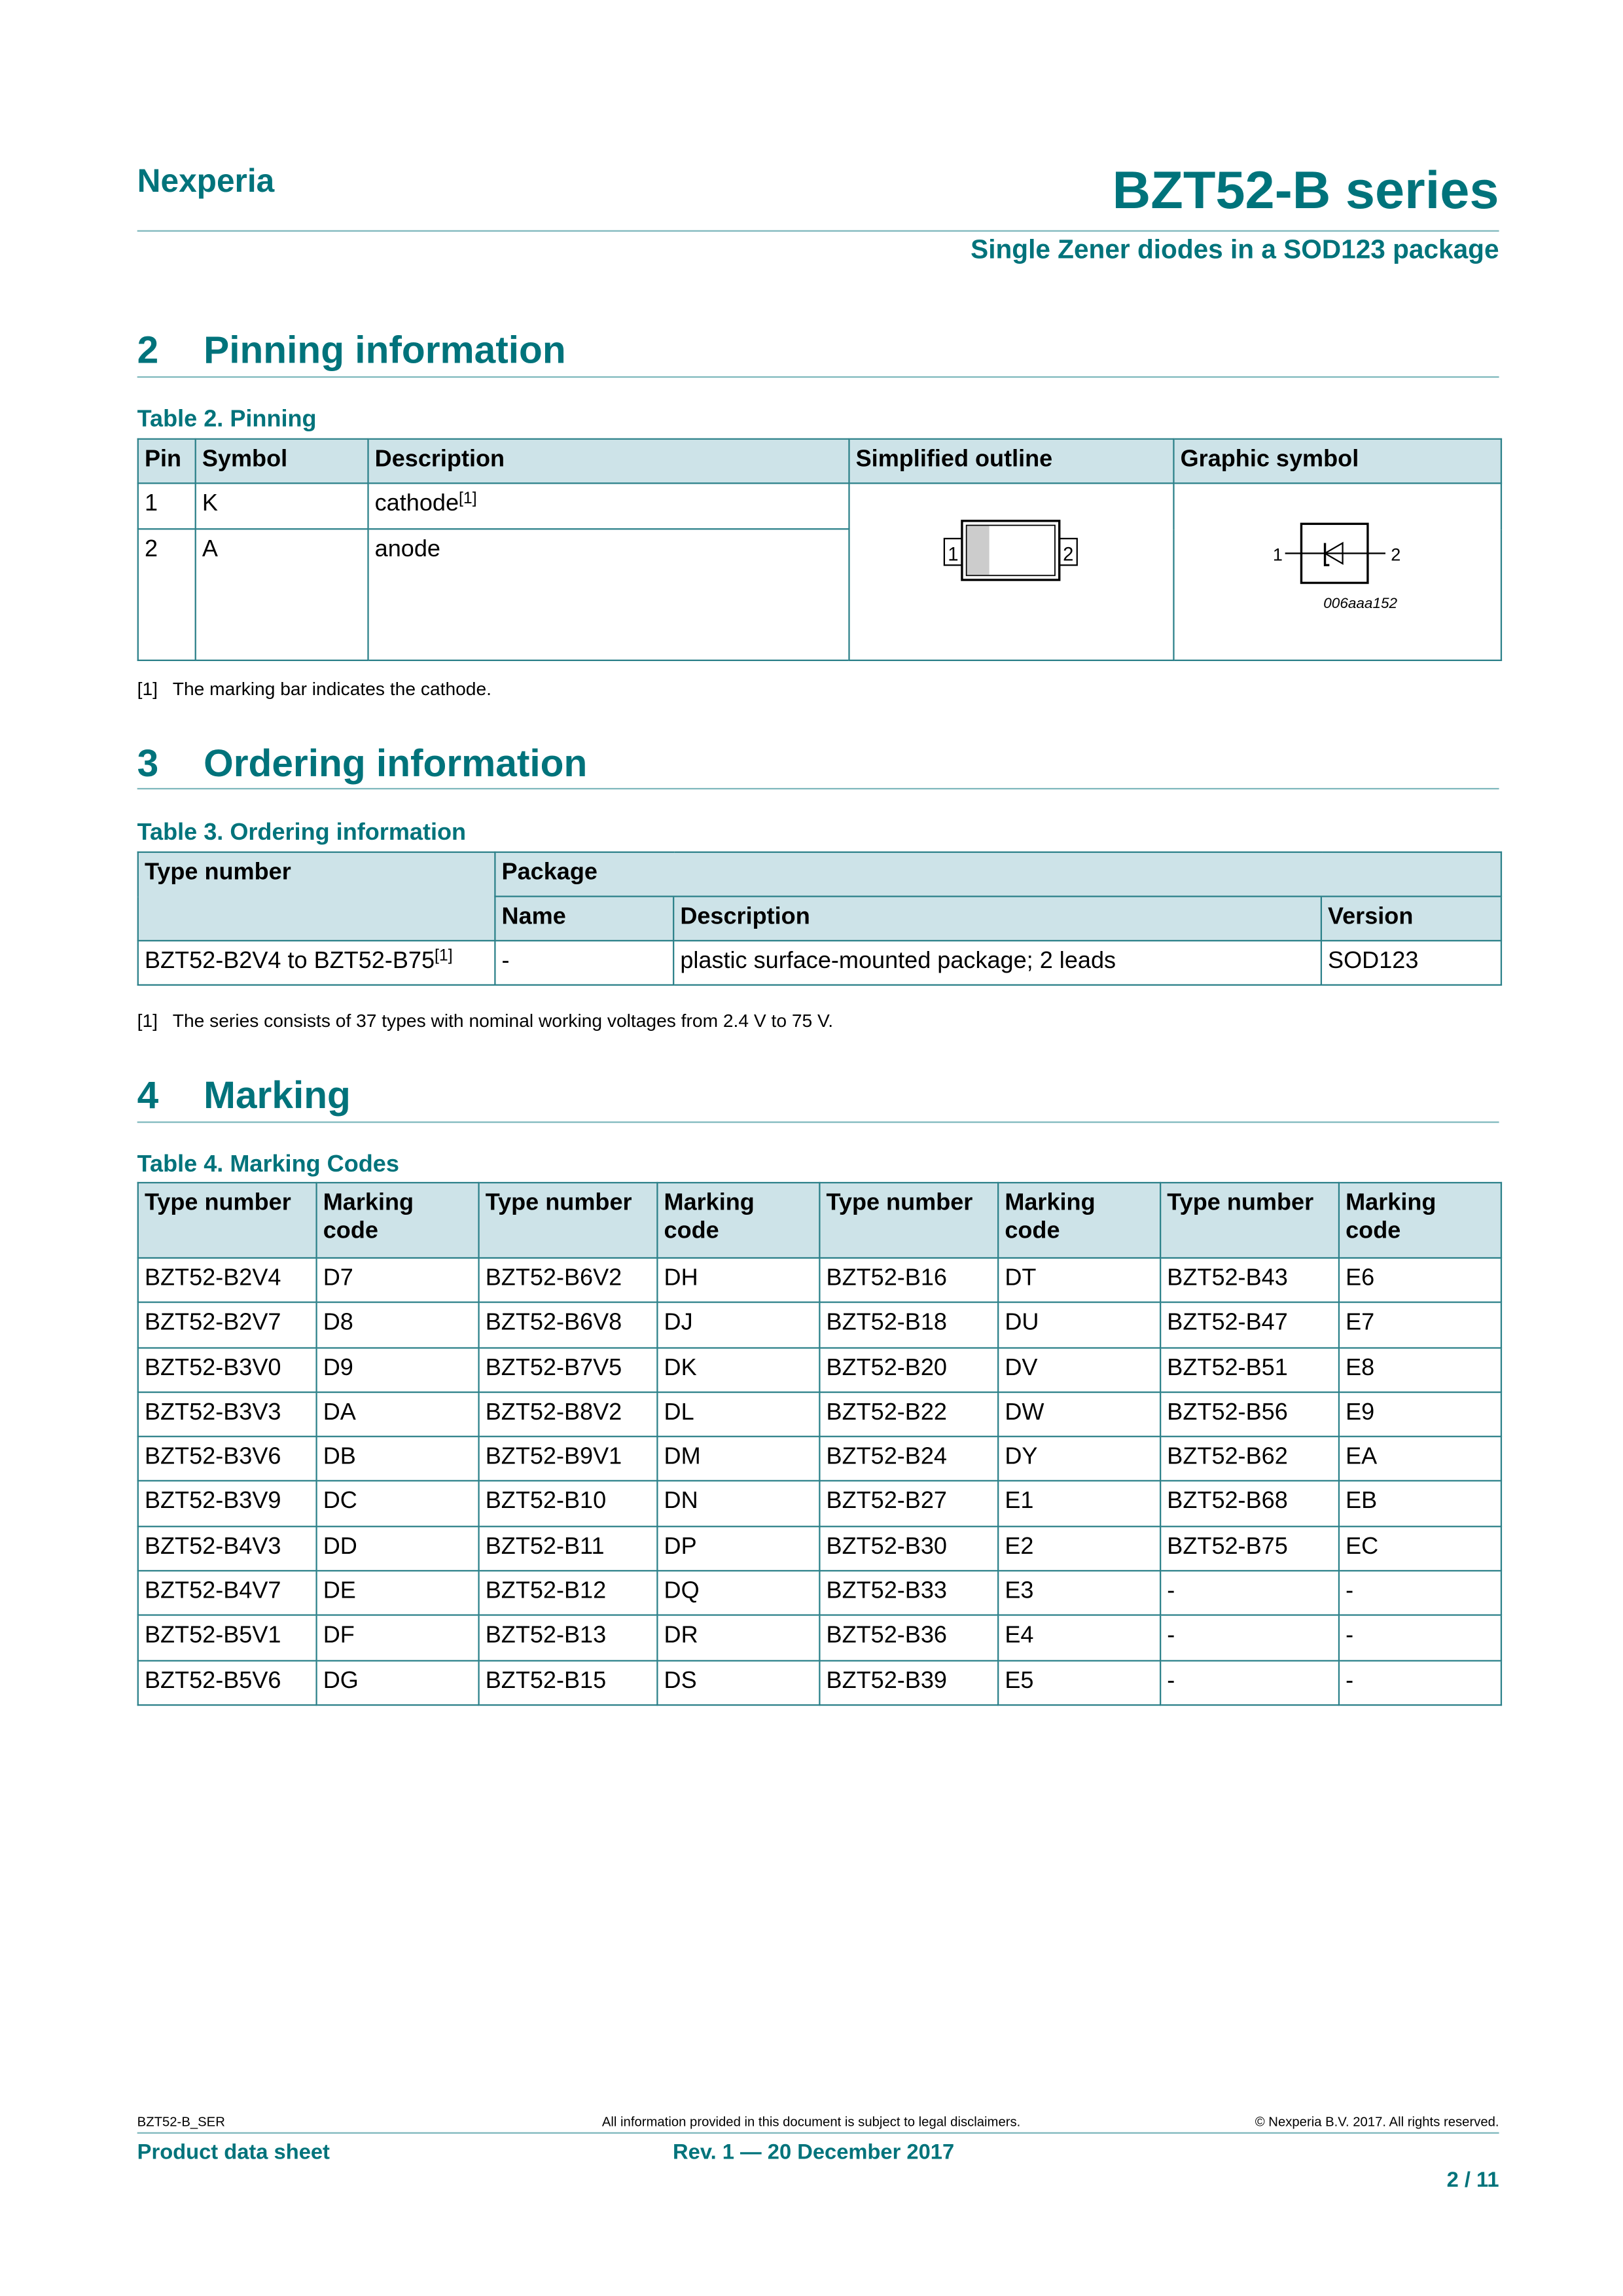 The width and height of the screenshot is (1623, 2296). I want to click on column-header: Graphic symbol, so click(1338, 461).